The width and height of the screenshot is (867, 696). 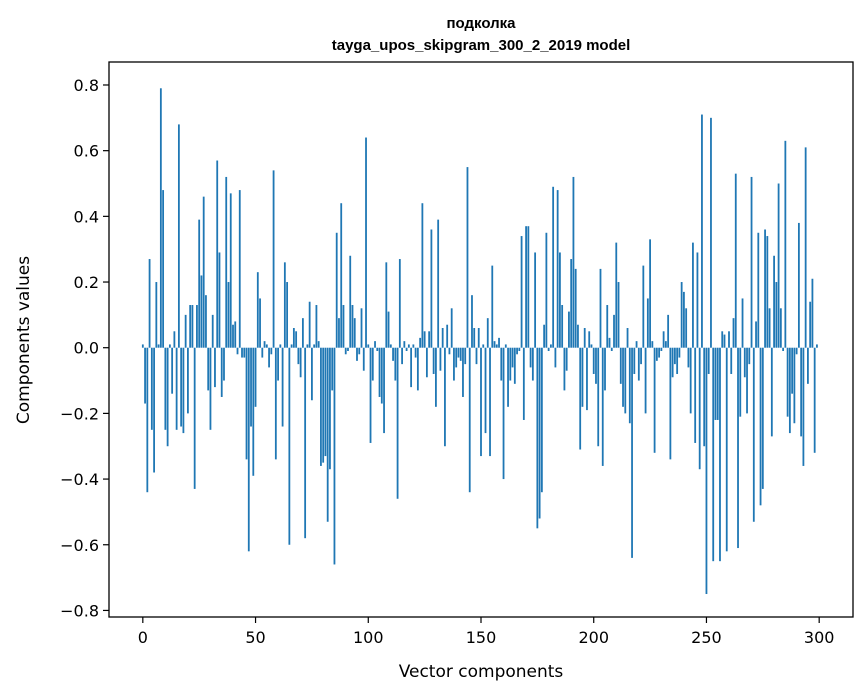 What do you see at coordinates (84, 348) in the screenshot?
I see `y-axis-ticks: −0.8 −0.6 −0.4 −0.2 0.0 0.2 0.4 0.6 0.8` at bounding box center [84, 348].